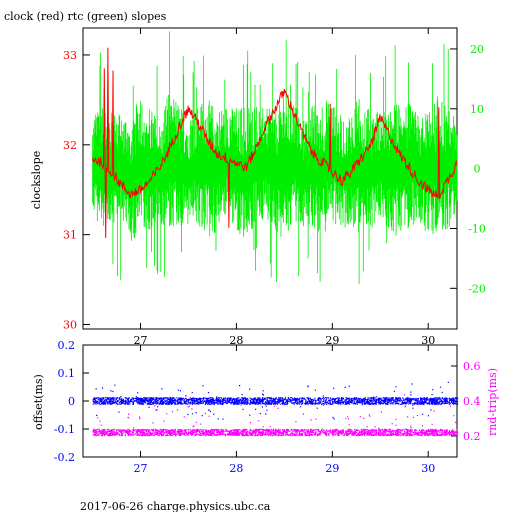 The width and height of the screenshot is (512, 512). What do you see at coordinates (70, 325) in the screenshot?
I see `top-y-tick-label: 30` at bounding box center [70, 325].